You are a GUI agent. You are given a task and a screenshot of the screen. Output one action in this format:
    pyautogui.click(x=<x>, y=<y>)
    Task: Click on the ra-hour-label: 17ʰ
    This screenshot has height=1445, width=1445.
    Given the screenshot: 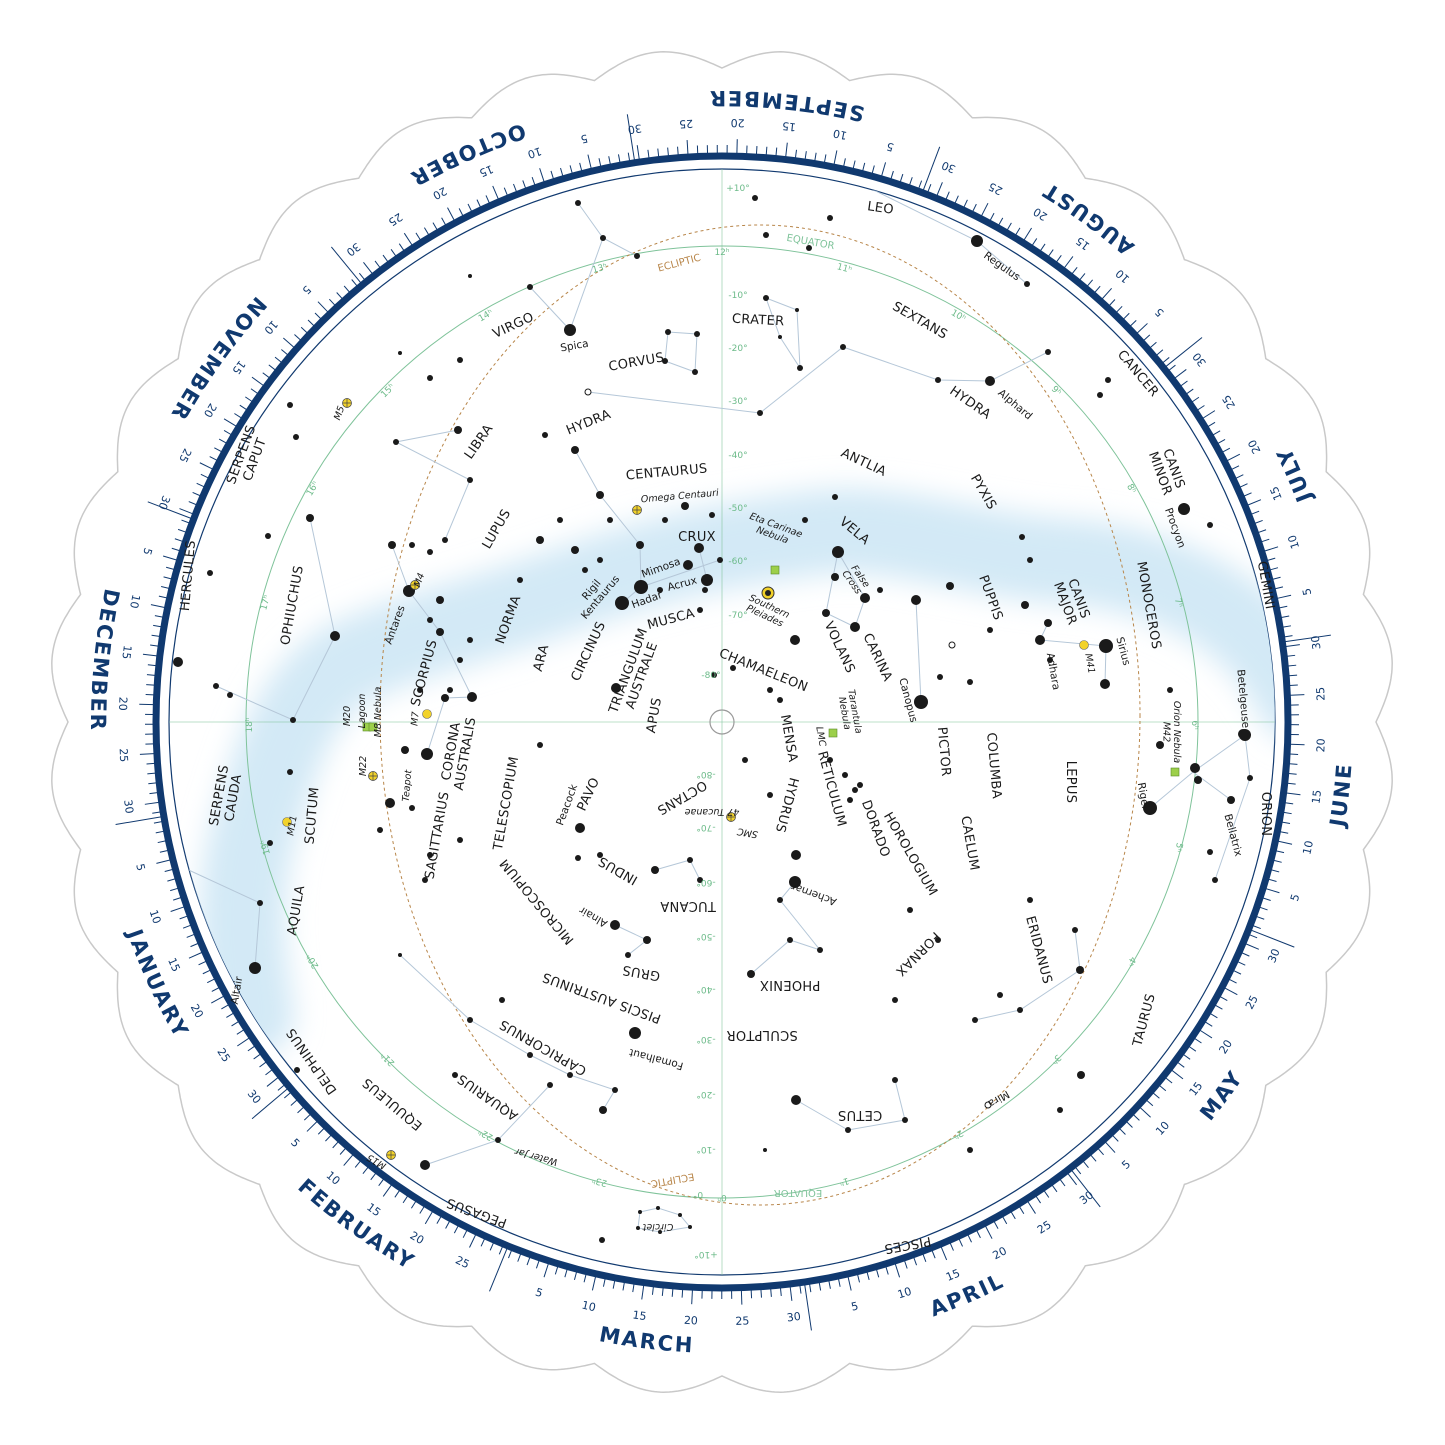 What is the action you would take?
    pyautogui.click(x=266, y=603)
    